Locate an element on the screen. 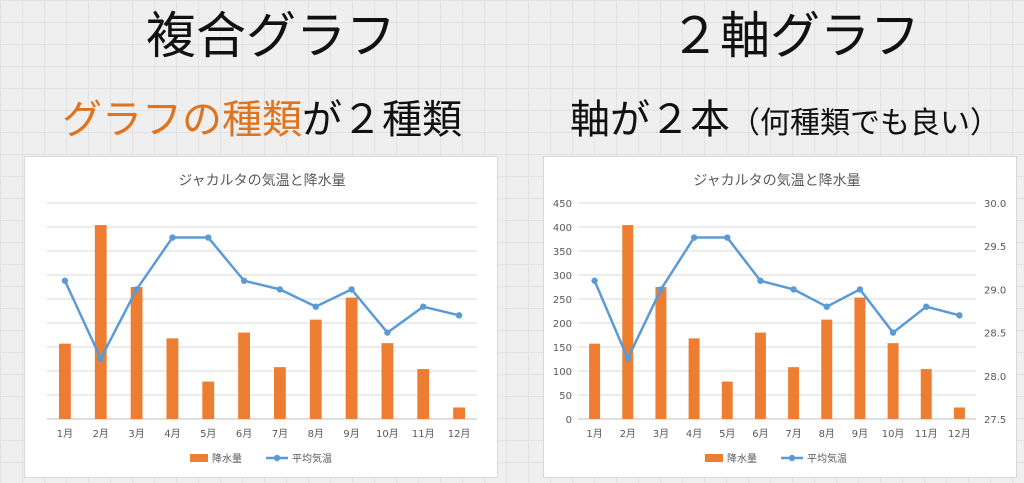  left-subheading-accent: グラフの種類 is located at coordinates (182, 120).